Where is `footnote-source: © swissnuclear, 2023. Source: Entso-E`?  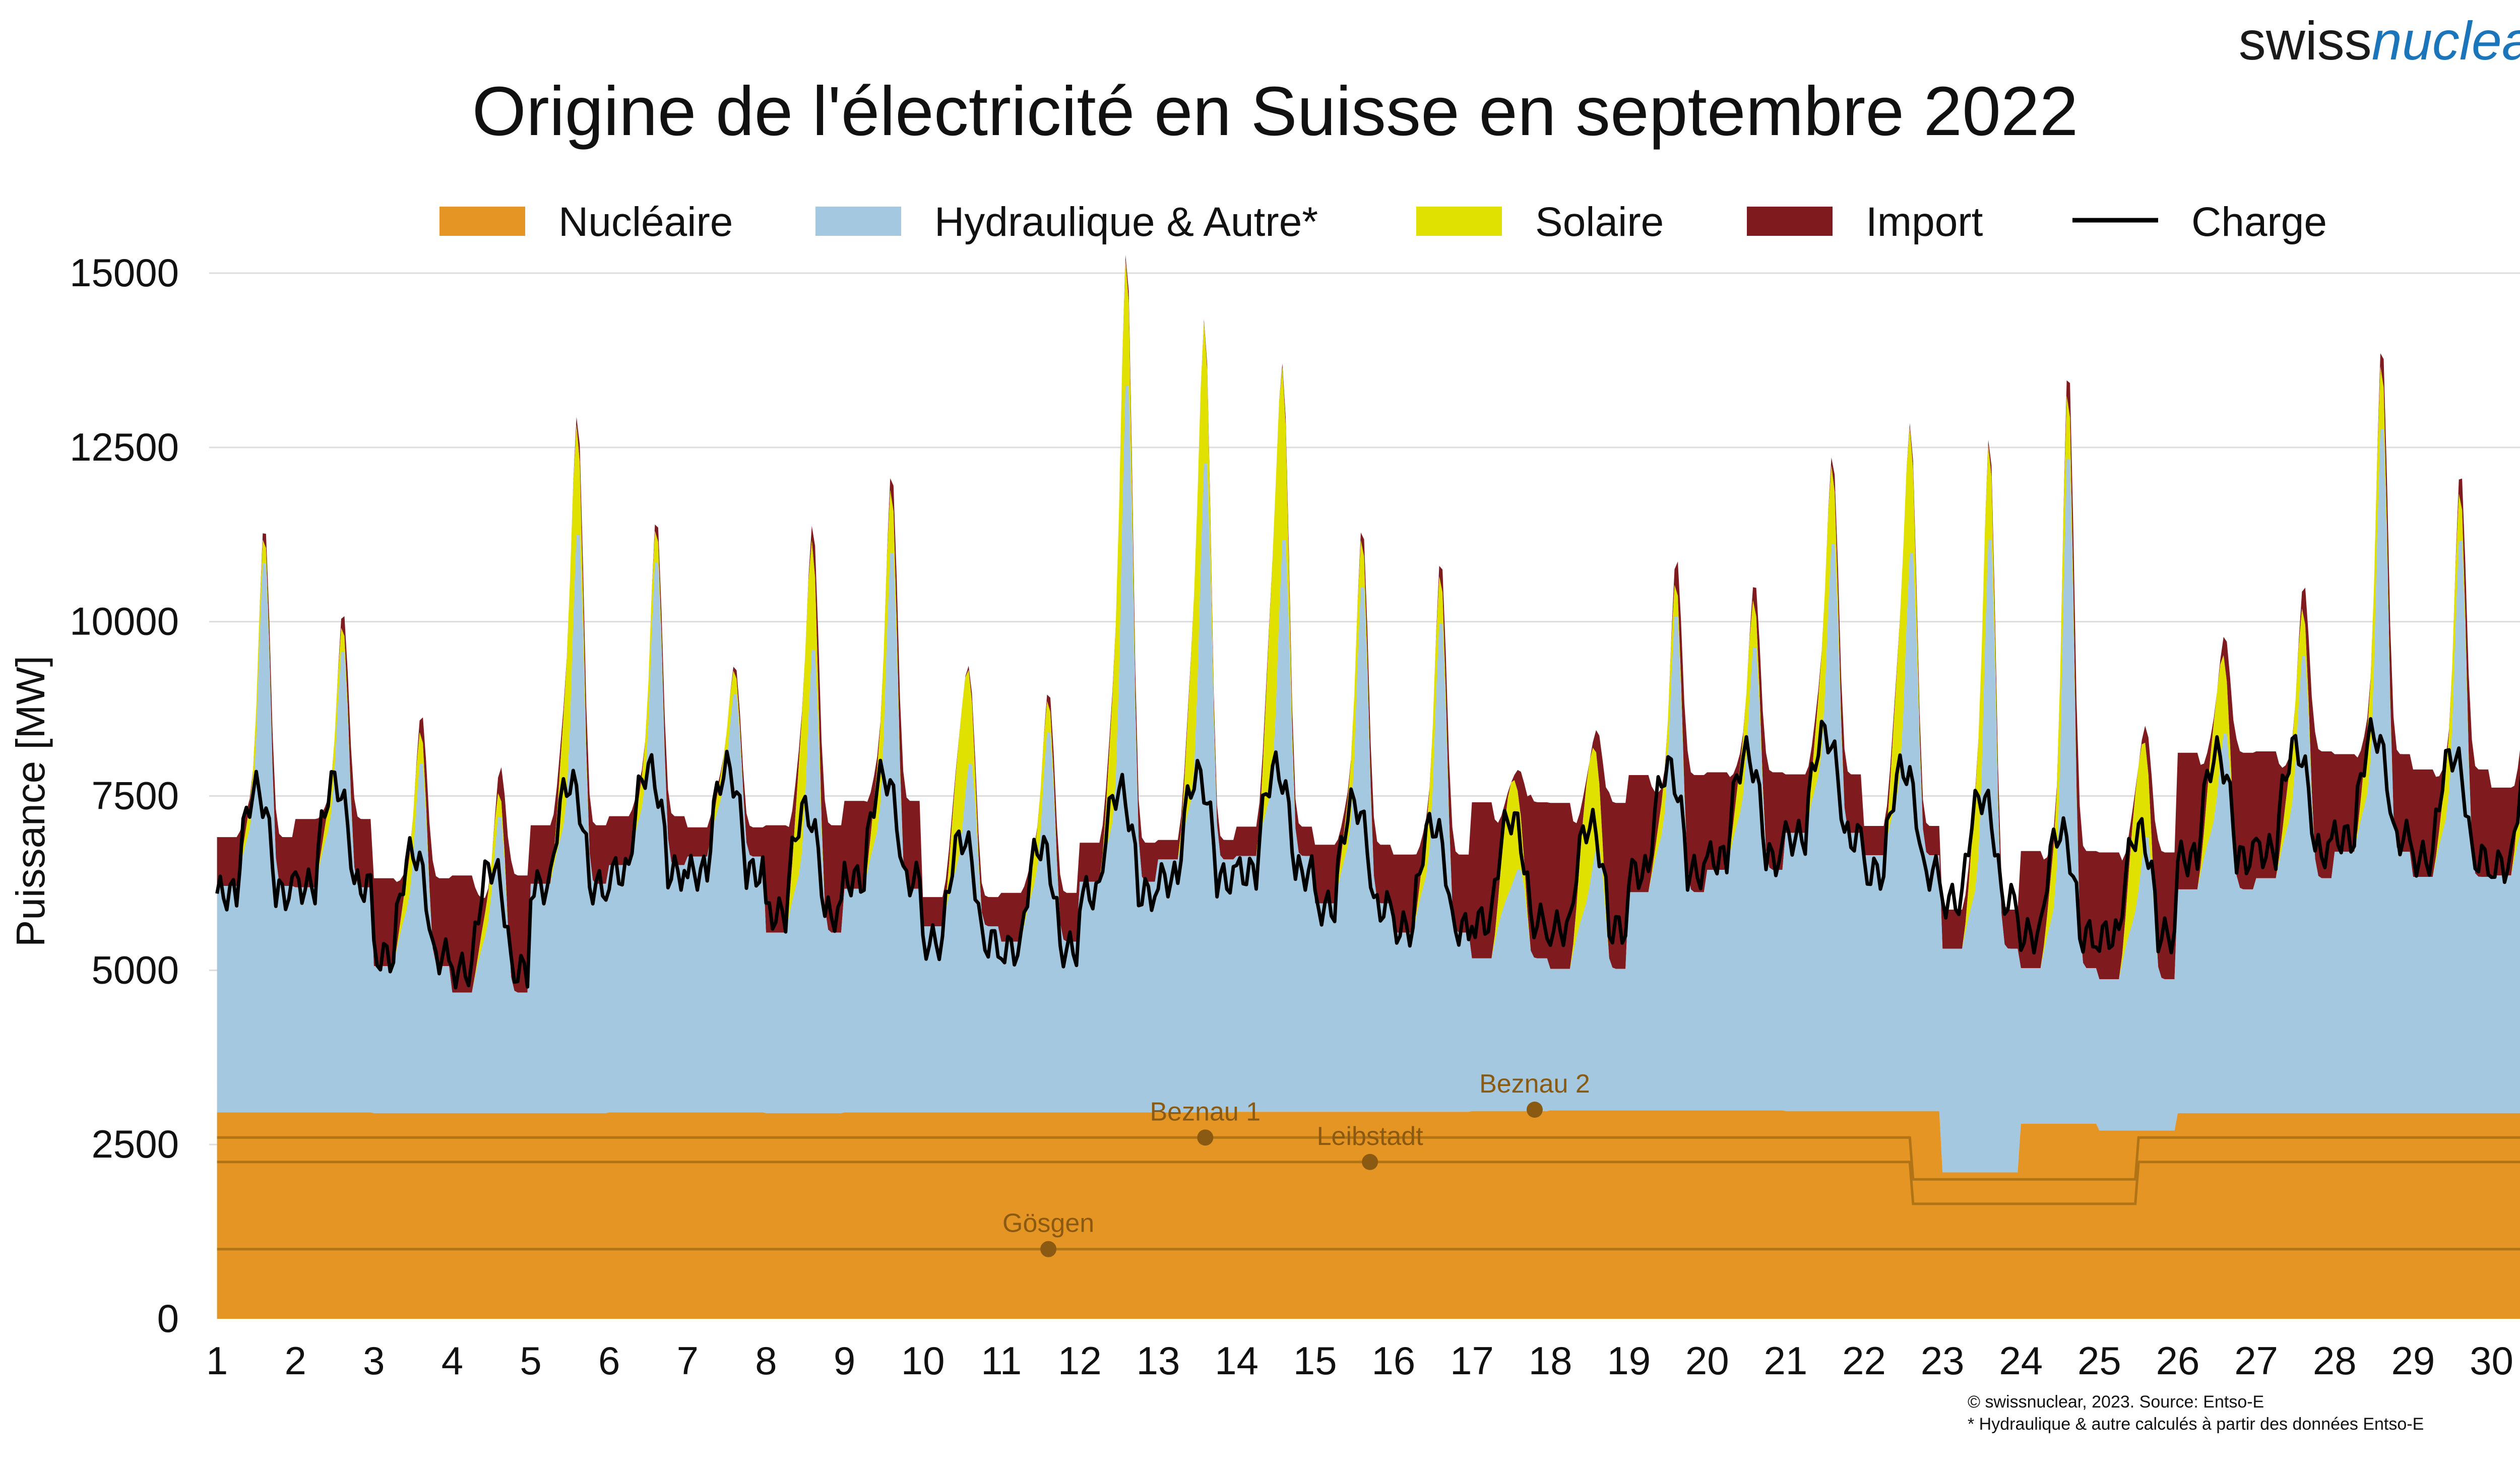
footnote-source: © swissnuclear, 2023. Source: Entso-E is located at coordinates (2116, 1402).